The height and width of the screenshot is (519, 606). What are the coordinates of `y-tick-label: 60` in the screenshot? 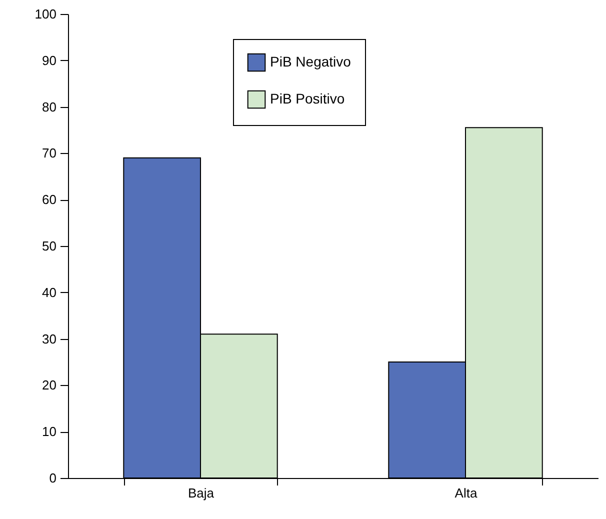 It's located at (49, 200).